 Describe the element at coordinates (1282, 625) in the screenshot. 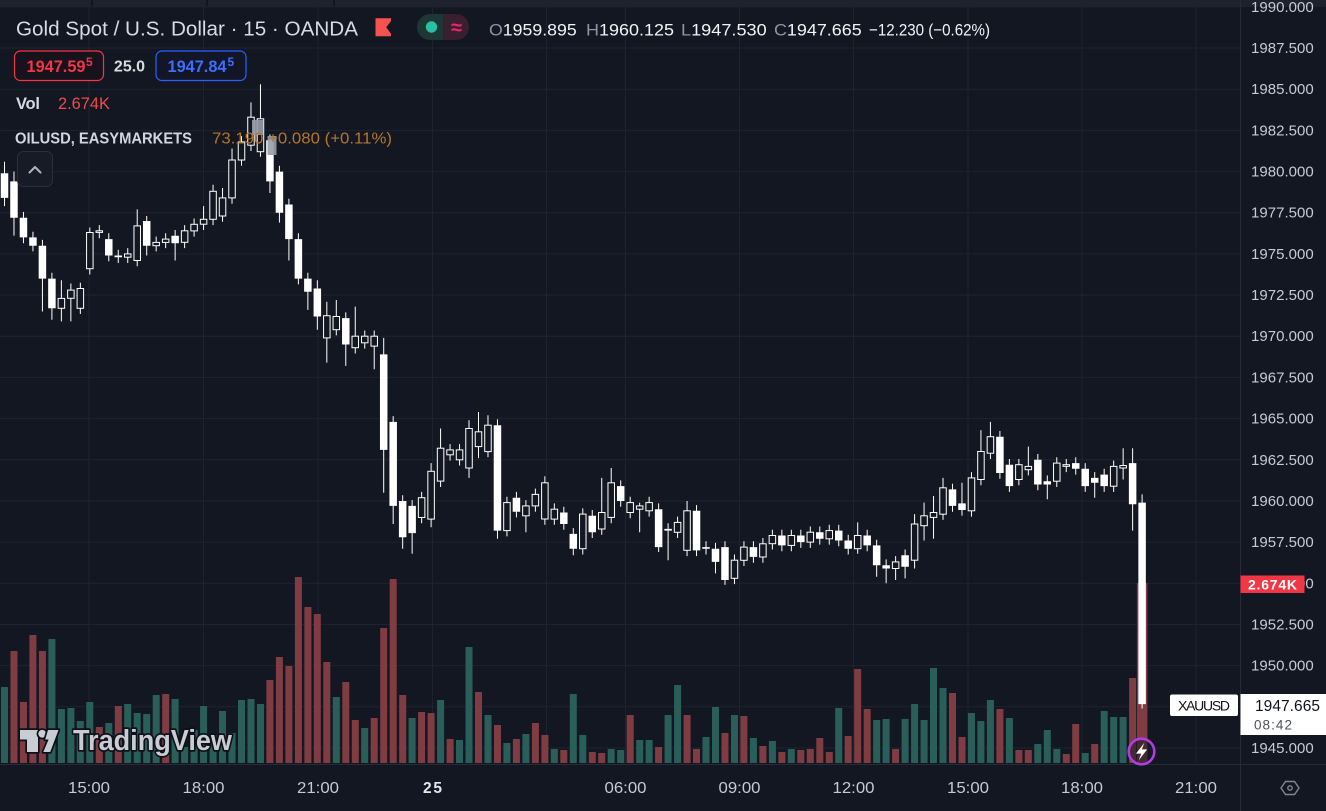

I see `svg-text: 1952.500` at that location.